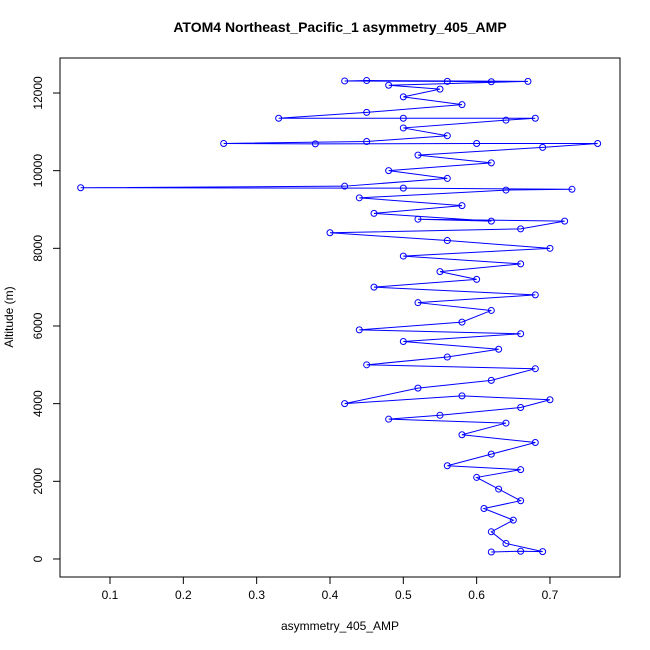  Describe the element at coordinates (340, 626) in the screenshot. I see `x-axis-label: asymmetry_405_AMP` at that location.